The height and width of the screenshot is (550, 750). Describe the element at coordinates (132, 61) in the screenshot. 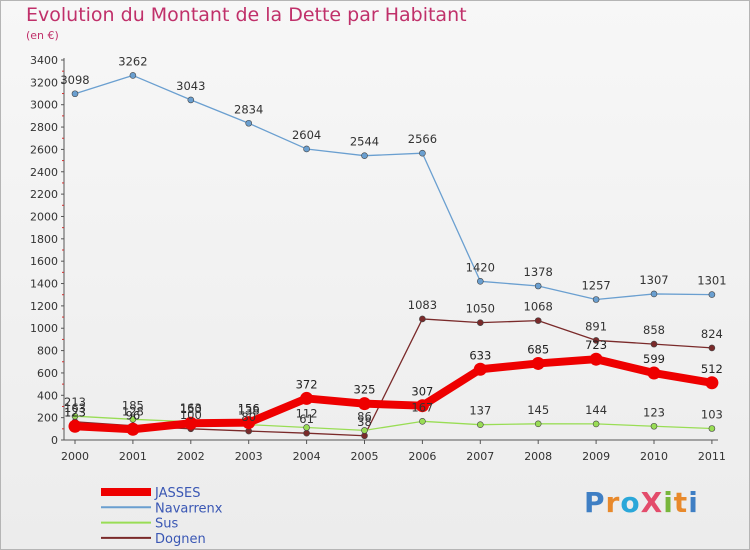

I see `data-label: 3262` at that location.